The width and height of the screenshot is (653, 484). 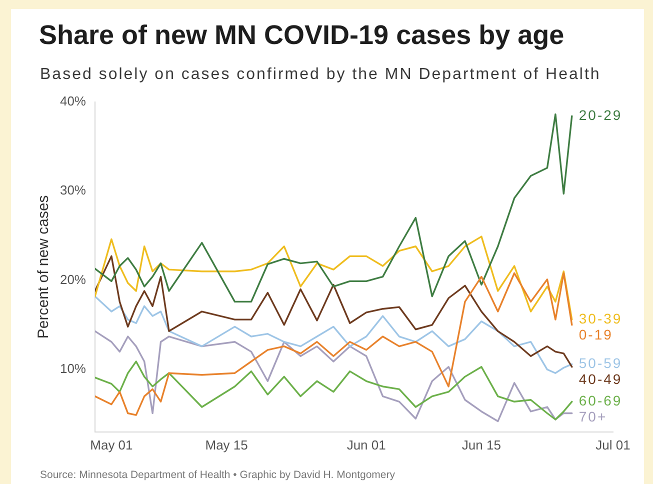 What do you see at coordinates (73, 368) in the screenshot?
I see `y-tick-label: 10%` at bounding box center [73, 368].